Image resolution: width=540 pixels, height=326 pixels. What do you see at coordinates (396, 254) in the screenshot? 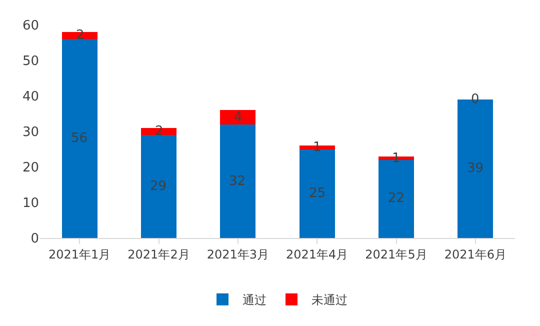
I see `x-tick-label: 2021年5月` at bounding box center [396, 254].